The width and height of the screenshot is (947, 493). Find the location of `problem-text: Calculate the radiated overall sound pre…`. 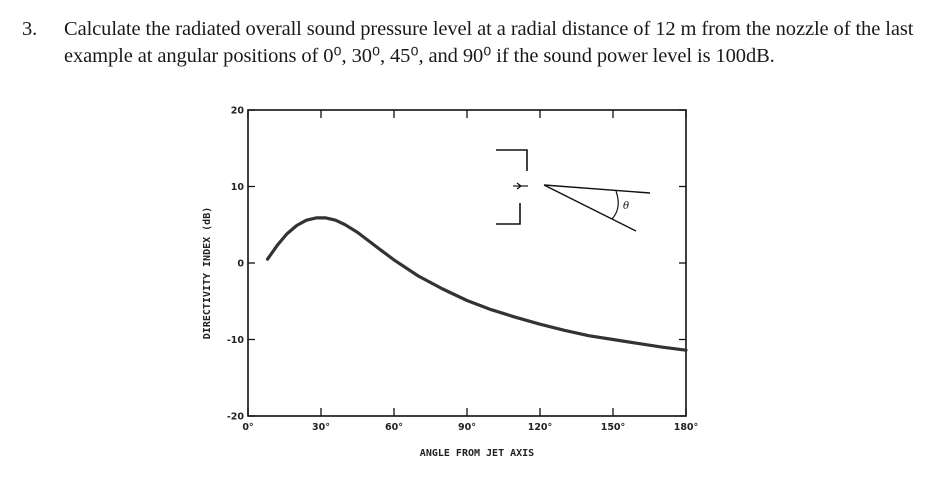

problem-text: Calculate the radiated overall sound pre… is located at coordinates (489, 42).